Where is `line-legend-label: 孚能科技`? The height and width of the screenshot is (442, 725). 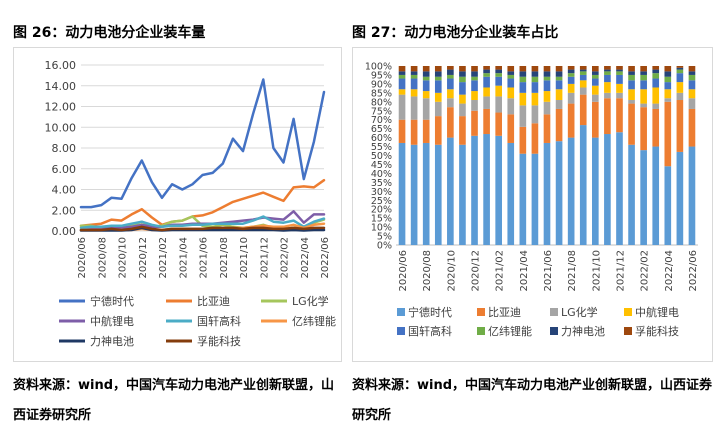 line-legend-label: 孚能科技 is located at coordinates (219, 341).